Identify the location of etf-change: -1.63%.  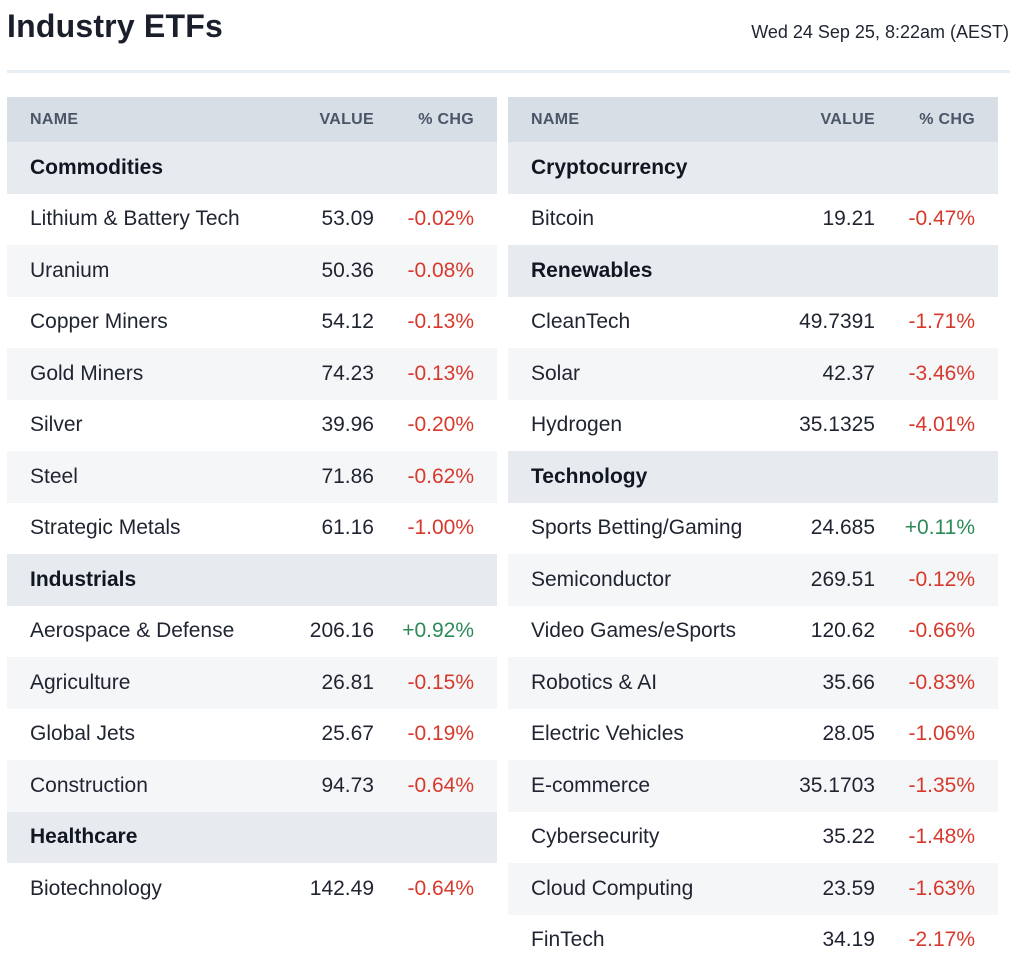
(941, 888).